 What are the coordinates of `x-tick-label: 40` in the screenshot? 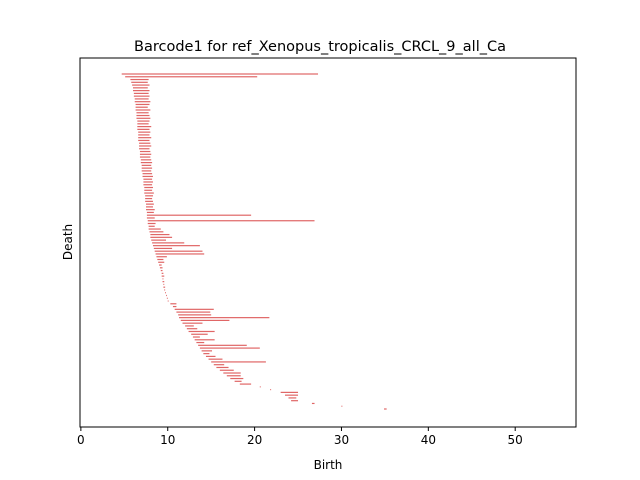 It's located at (428, 440).